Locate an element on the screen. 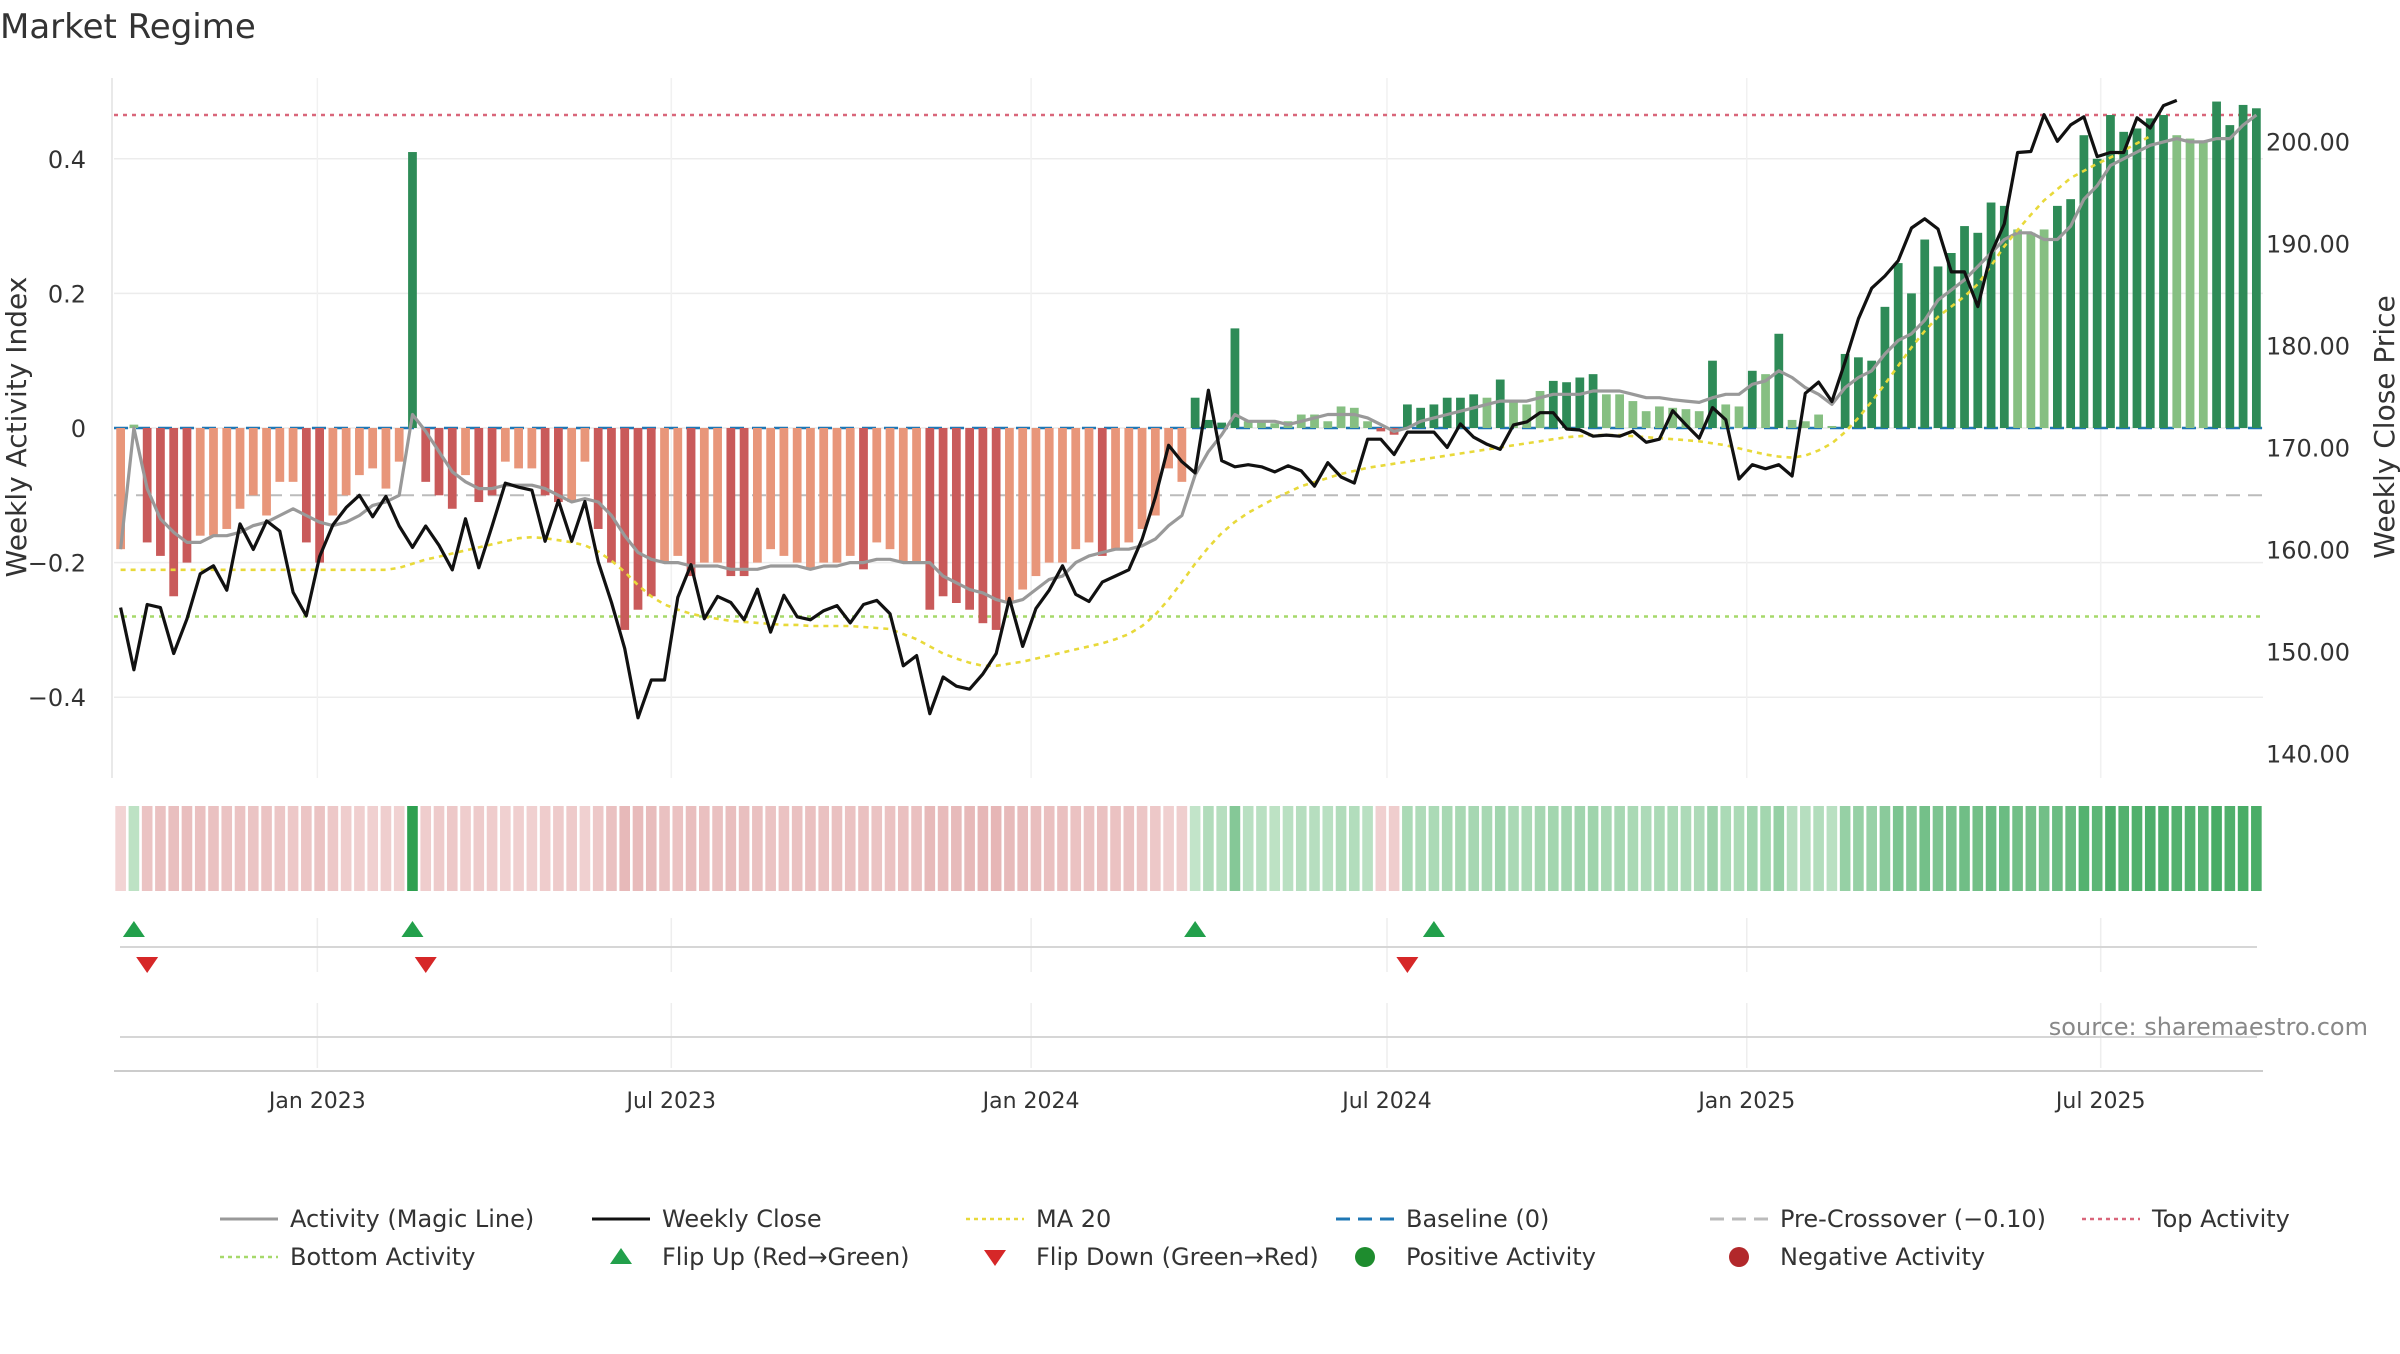 This screenshot has width=2400, height=1354. source-note: source: sharemaestro.com is located at coordinates (2208, 1027).